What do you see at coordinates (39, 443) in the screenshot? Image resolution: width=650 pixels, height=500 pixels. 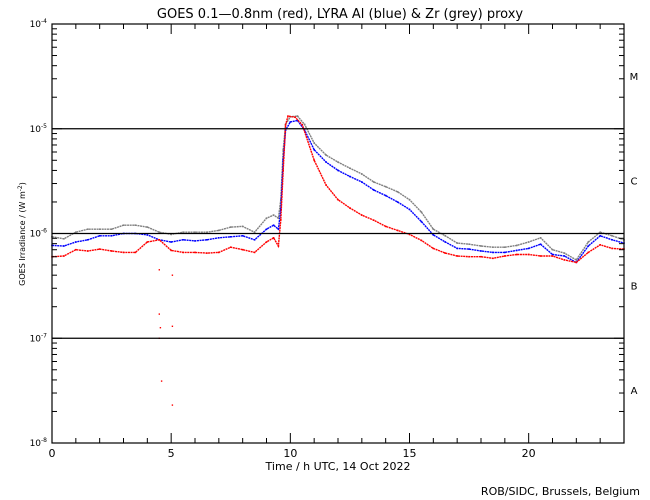 I see `y-tick-label: 10⁻⁸` at bounding box center [39, 443].